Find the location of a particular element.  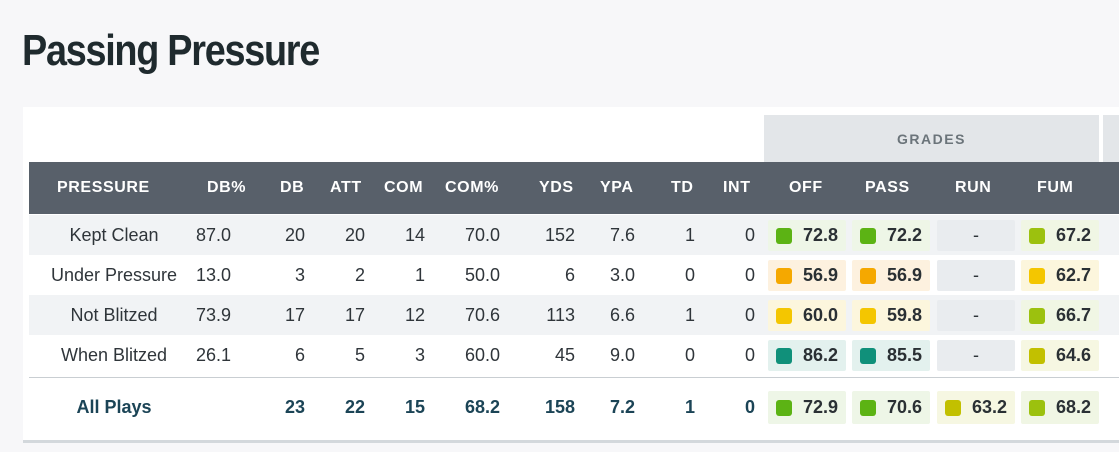

cell-att: 17 is located at coordinates (354, 315).